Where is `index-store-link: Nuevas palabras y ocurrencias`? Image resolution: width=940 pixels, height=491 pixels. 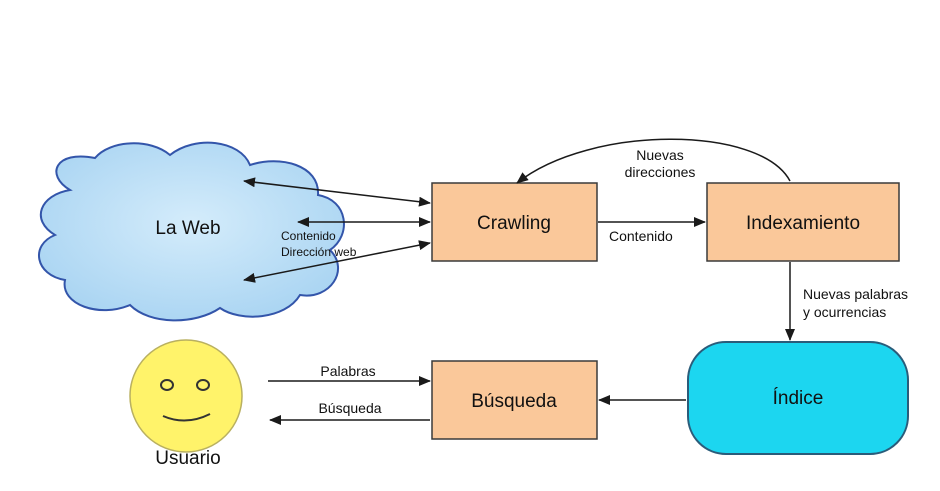 index-store-link: Nuevas palabras y ocurrencias is located at coordinates (846, 301).